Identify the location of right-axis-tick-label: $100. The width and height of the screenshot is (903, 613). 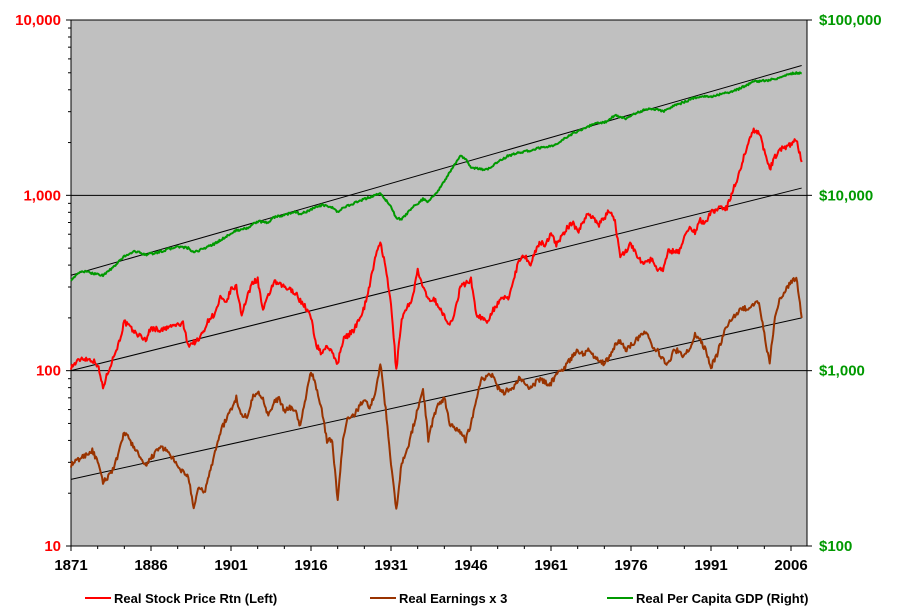
(835, 546).